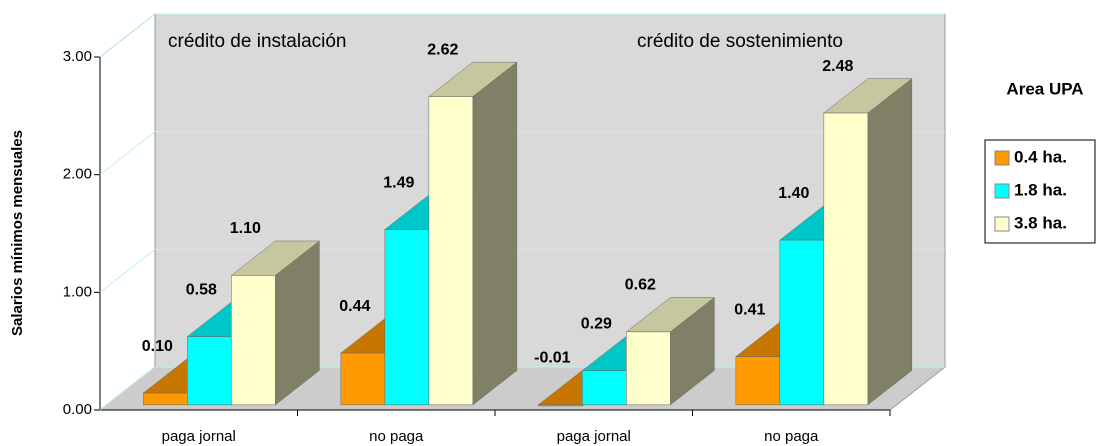 The width and height of the screenshot is (1099, 446). I want to click on value-label: 2.48, so click(837, 66).